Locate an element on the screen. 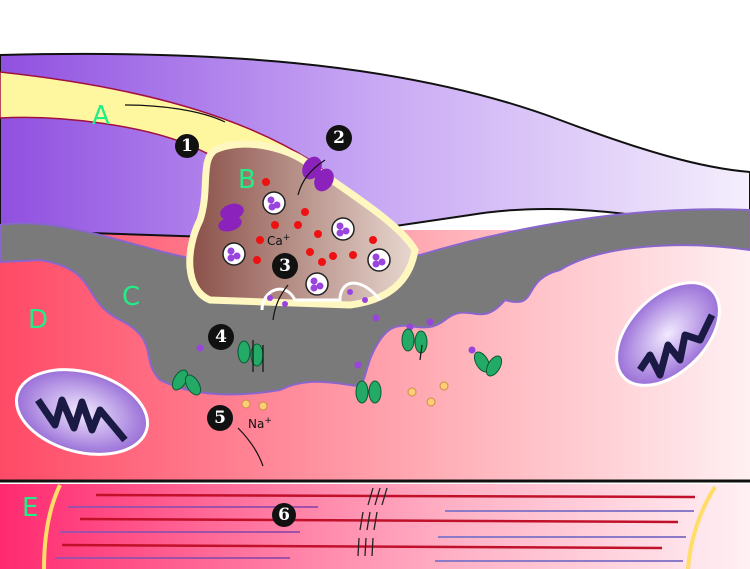 The height and width of the screenshot is (569, 750). step-marker-1: 1 is located at coordinates (187, 146).